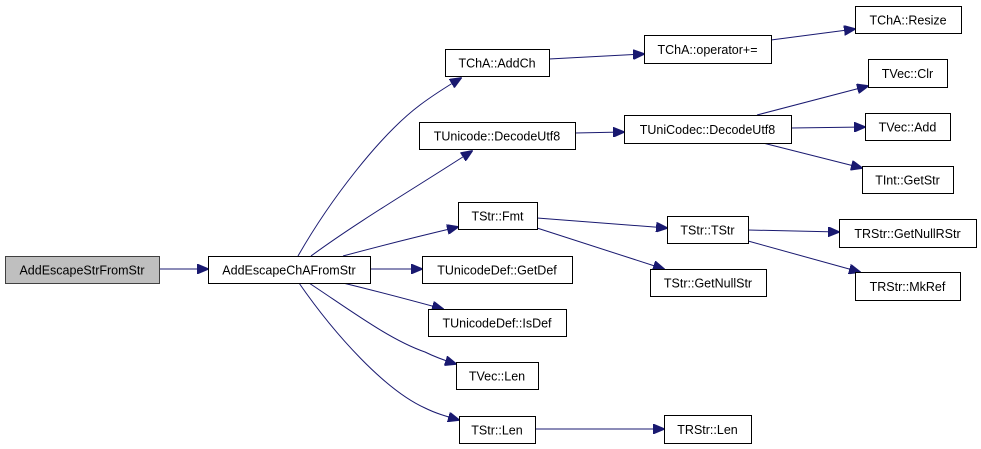 Image resolution: width=981 pixels, height=449 pixels. I want to click on node-label: TStr::Fmt, so click(497, 217).